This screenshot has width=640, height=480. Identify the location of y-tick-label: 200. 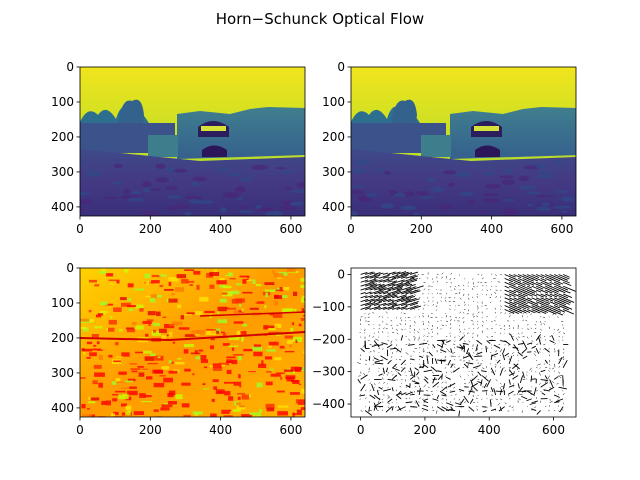
(62, 137).